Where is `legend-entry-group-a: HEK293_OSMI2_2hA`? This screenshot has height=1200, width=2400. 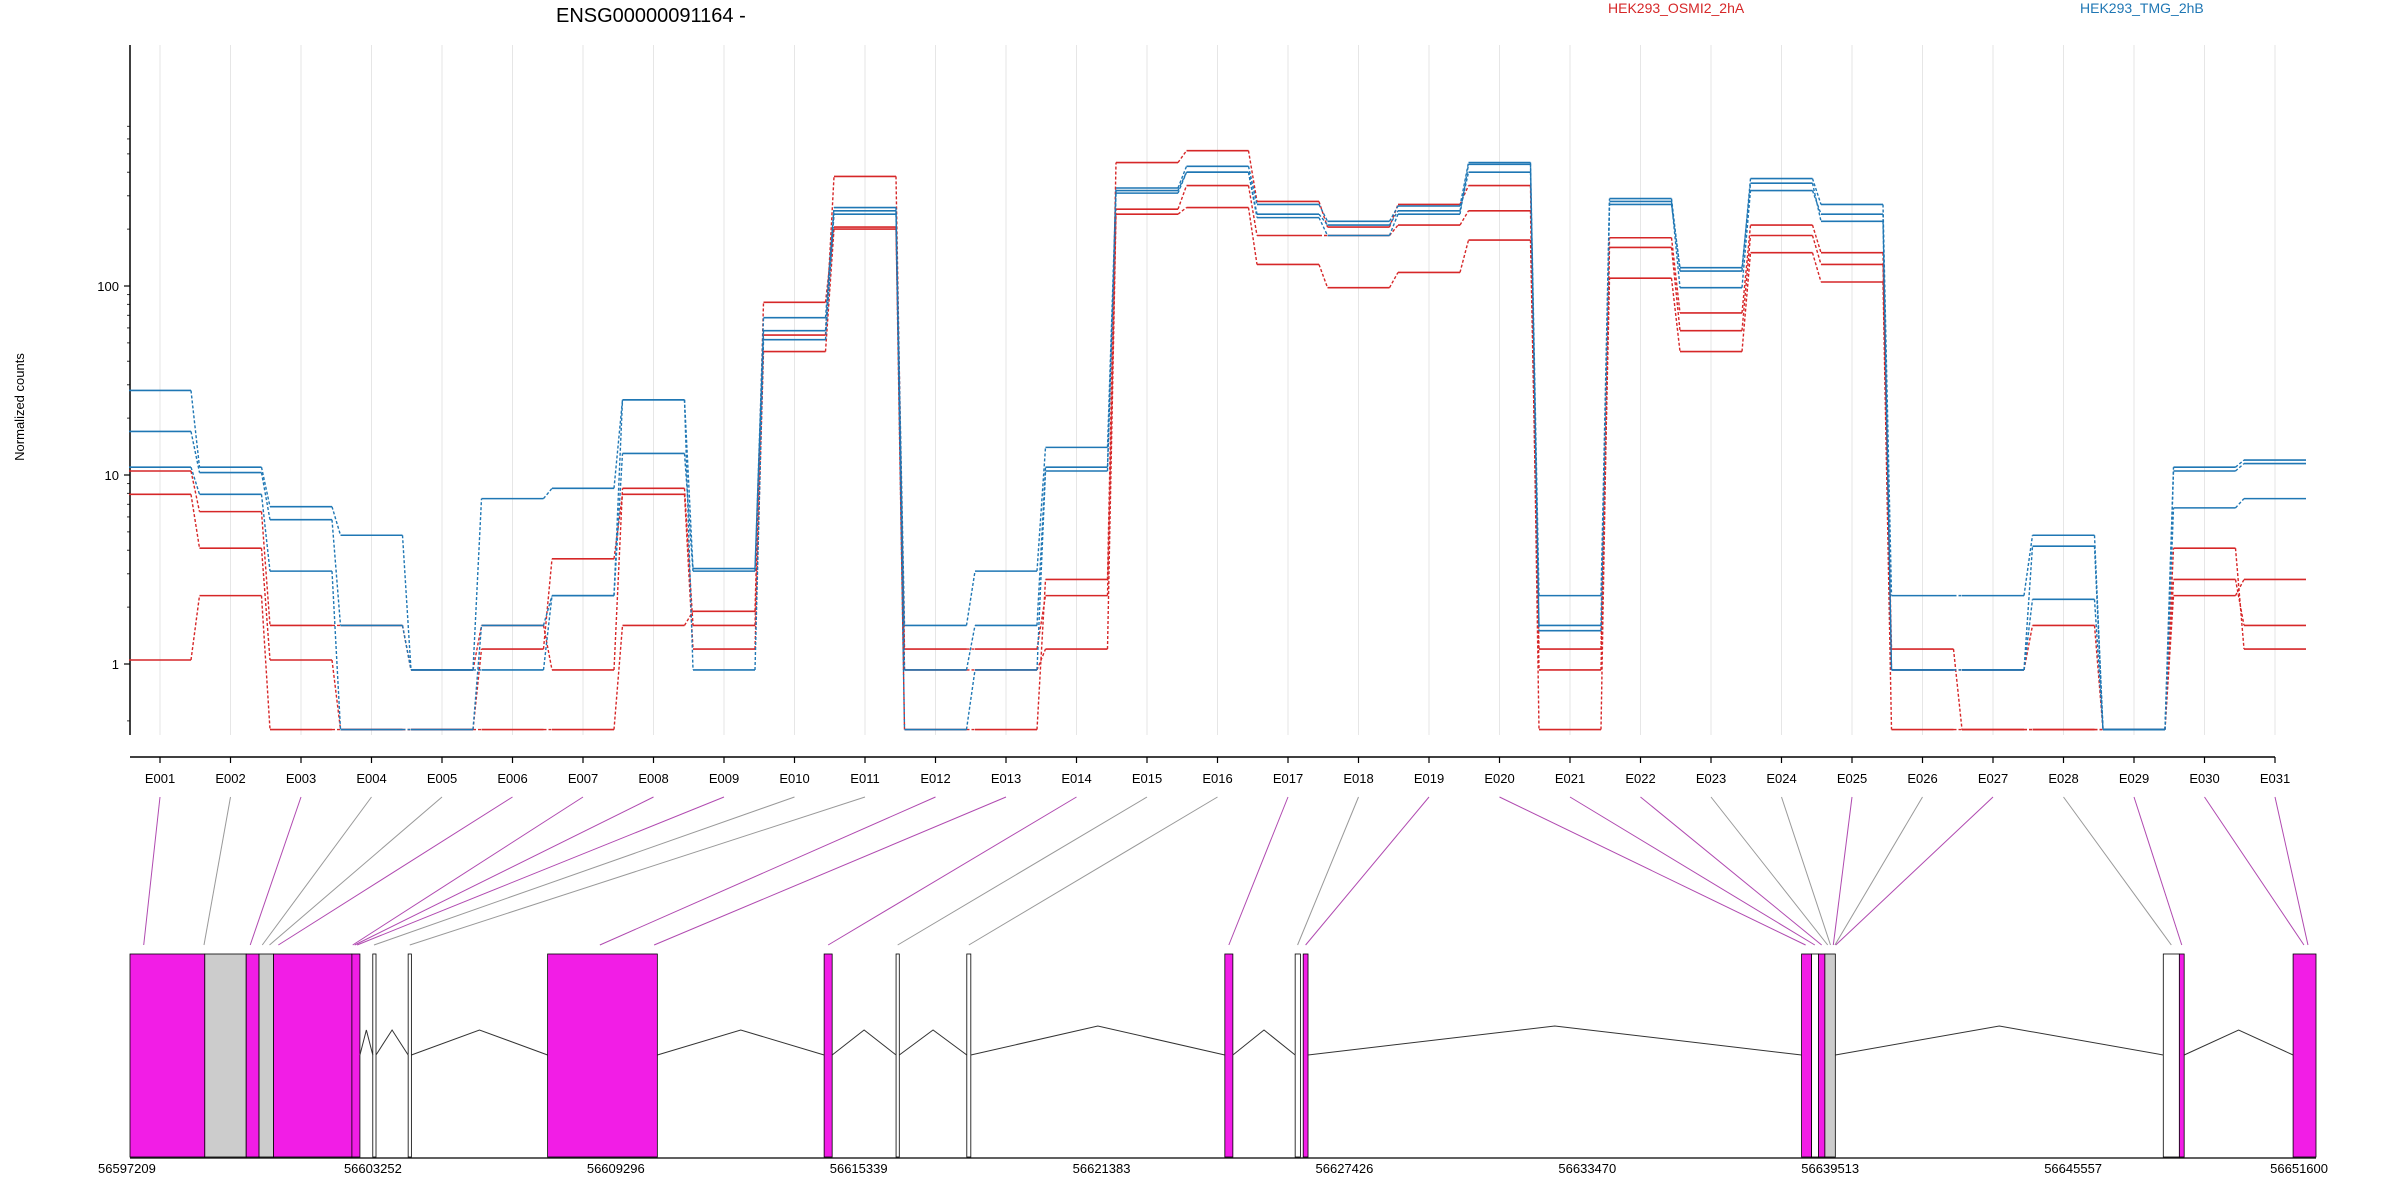
legend-entry-group-a: HEK293_OSMI2_2hA is located at coordinates (1676, 8).